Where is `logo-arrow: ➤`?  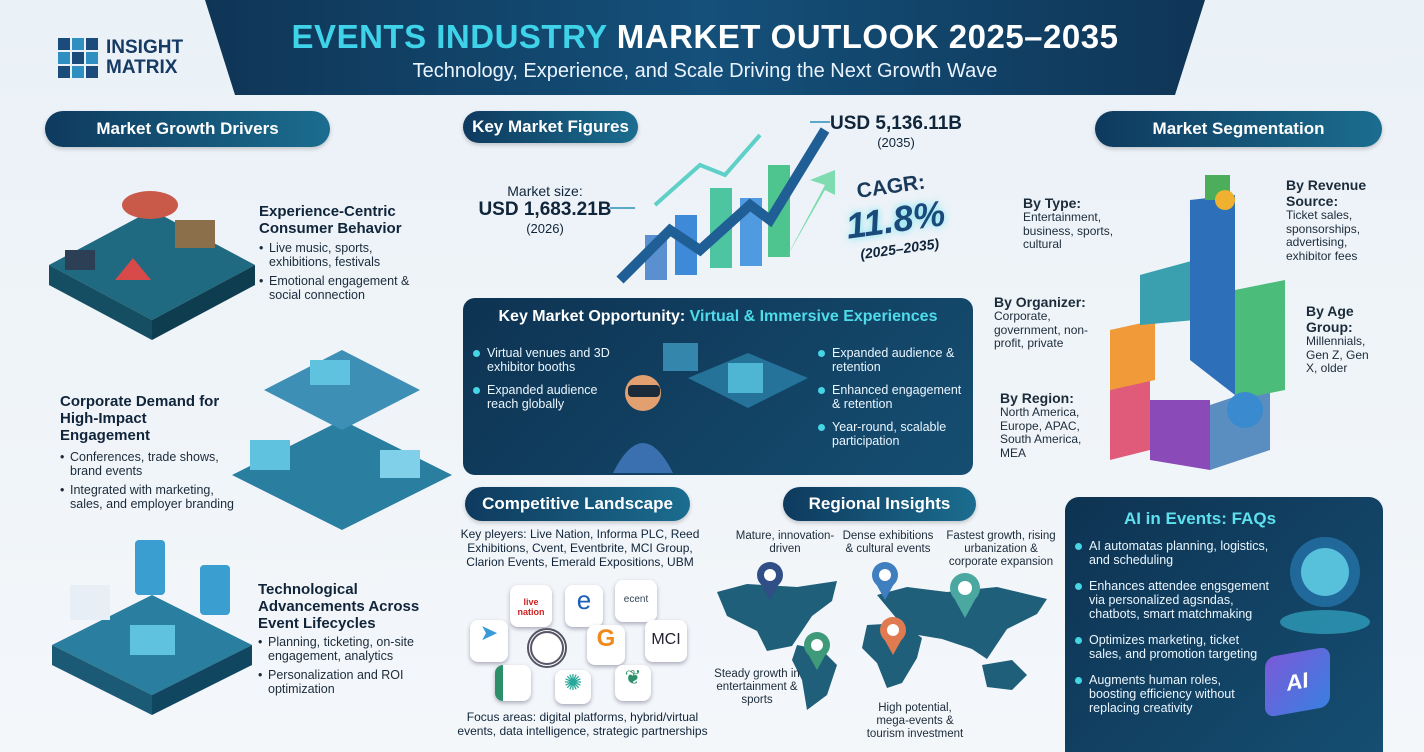
logo-arrow: ➤ is located at coordinates (489, 641).